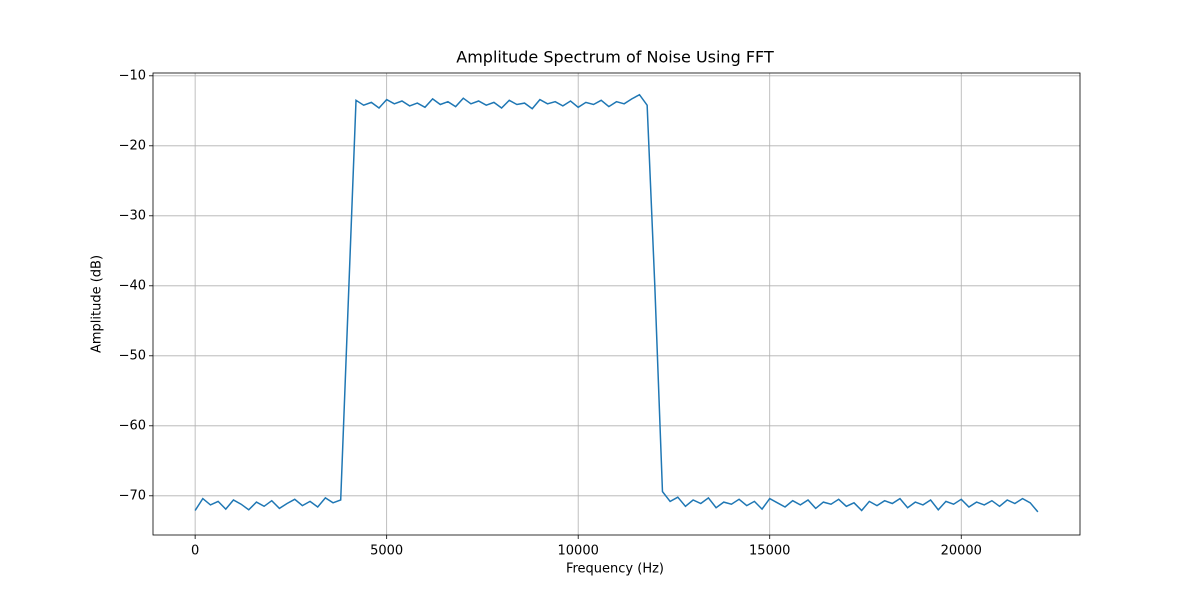 Image resolution: width=1200 pixels, height=600 pixels. What do you see at coordinates (615, 57) in the screenshot?
I see `chart-title: Amplitude Spectrum of Noise Using FFT` at bounding box center [615, 57].